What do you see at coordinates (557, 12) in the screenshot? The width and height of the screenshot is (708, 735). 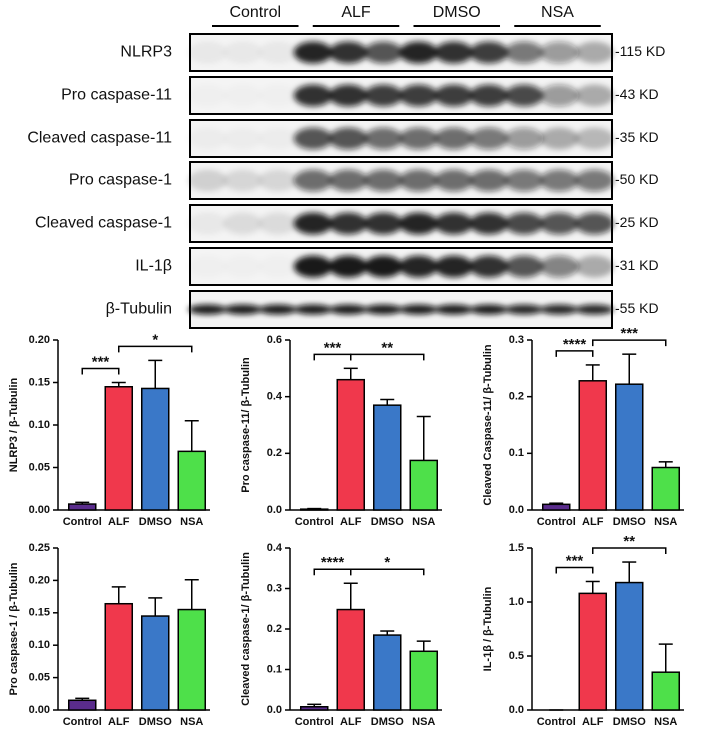 I see `group-label: NSA` at bounding box center [557, 12].